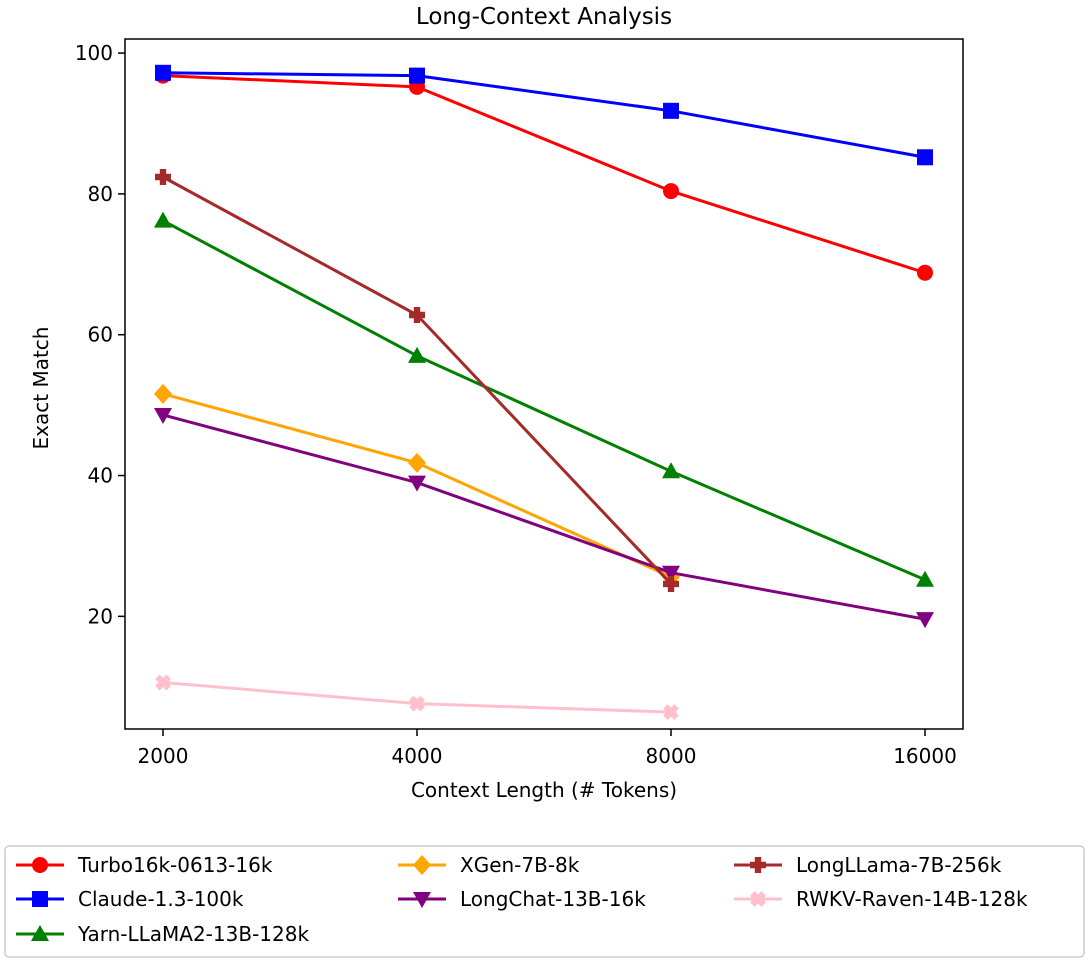  Describe the element at coordinates (100, 616) in the screenshot. I see `y-tick-label: 20` at that location.